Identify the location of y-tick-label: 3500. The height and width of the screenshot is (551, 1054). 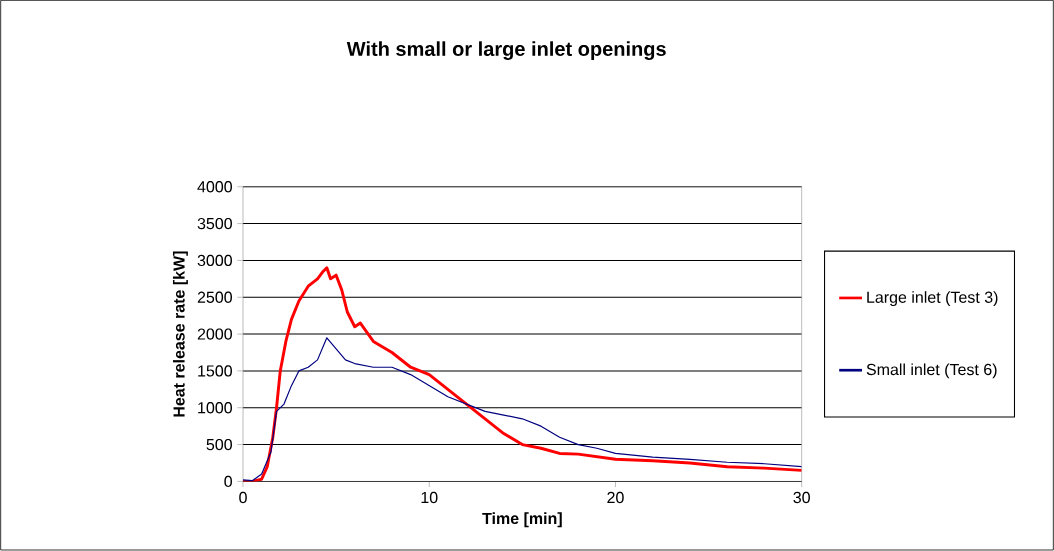
(214, 224).